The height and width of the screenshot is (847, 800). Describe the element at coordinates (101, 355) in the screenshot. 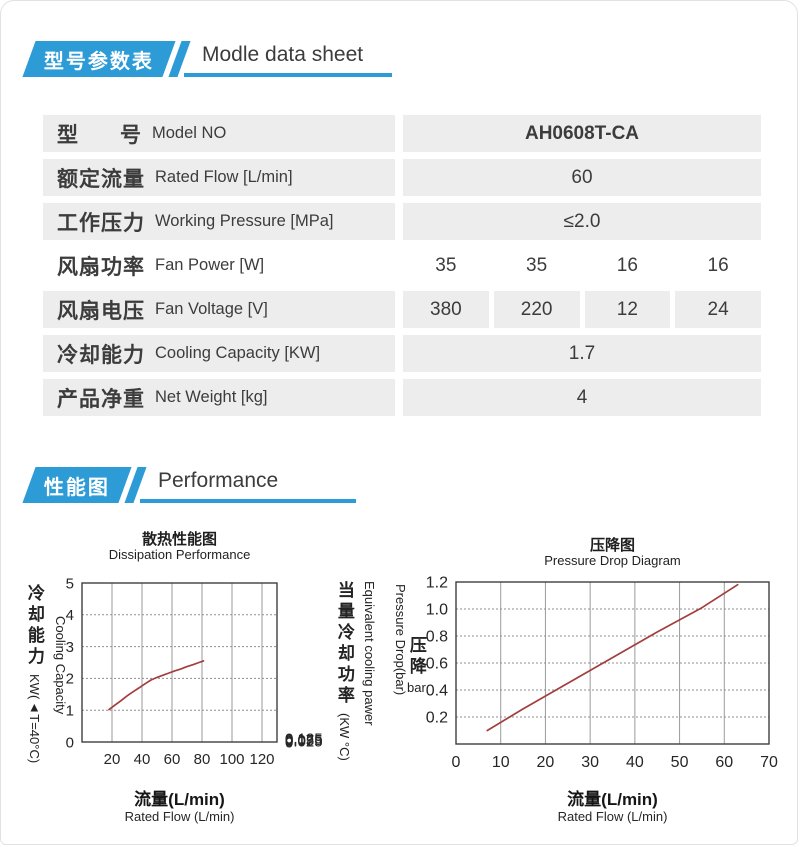

I see `spec-label-cn: 冷却能力` at that location.